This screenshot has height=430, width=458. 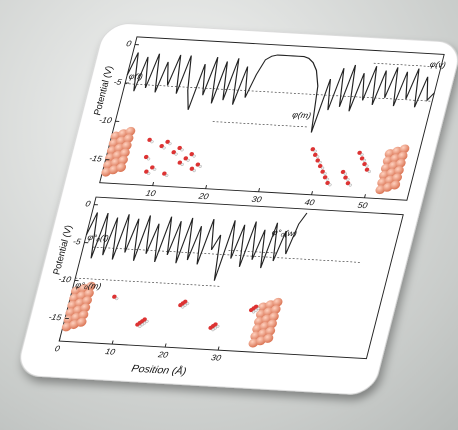 What do you see at coordinates (284, 232) in the screenshot?
I see `annotation: φ°₀(w)` at bounding box center [284, 232].